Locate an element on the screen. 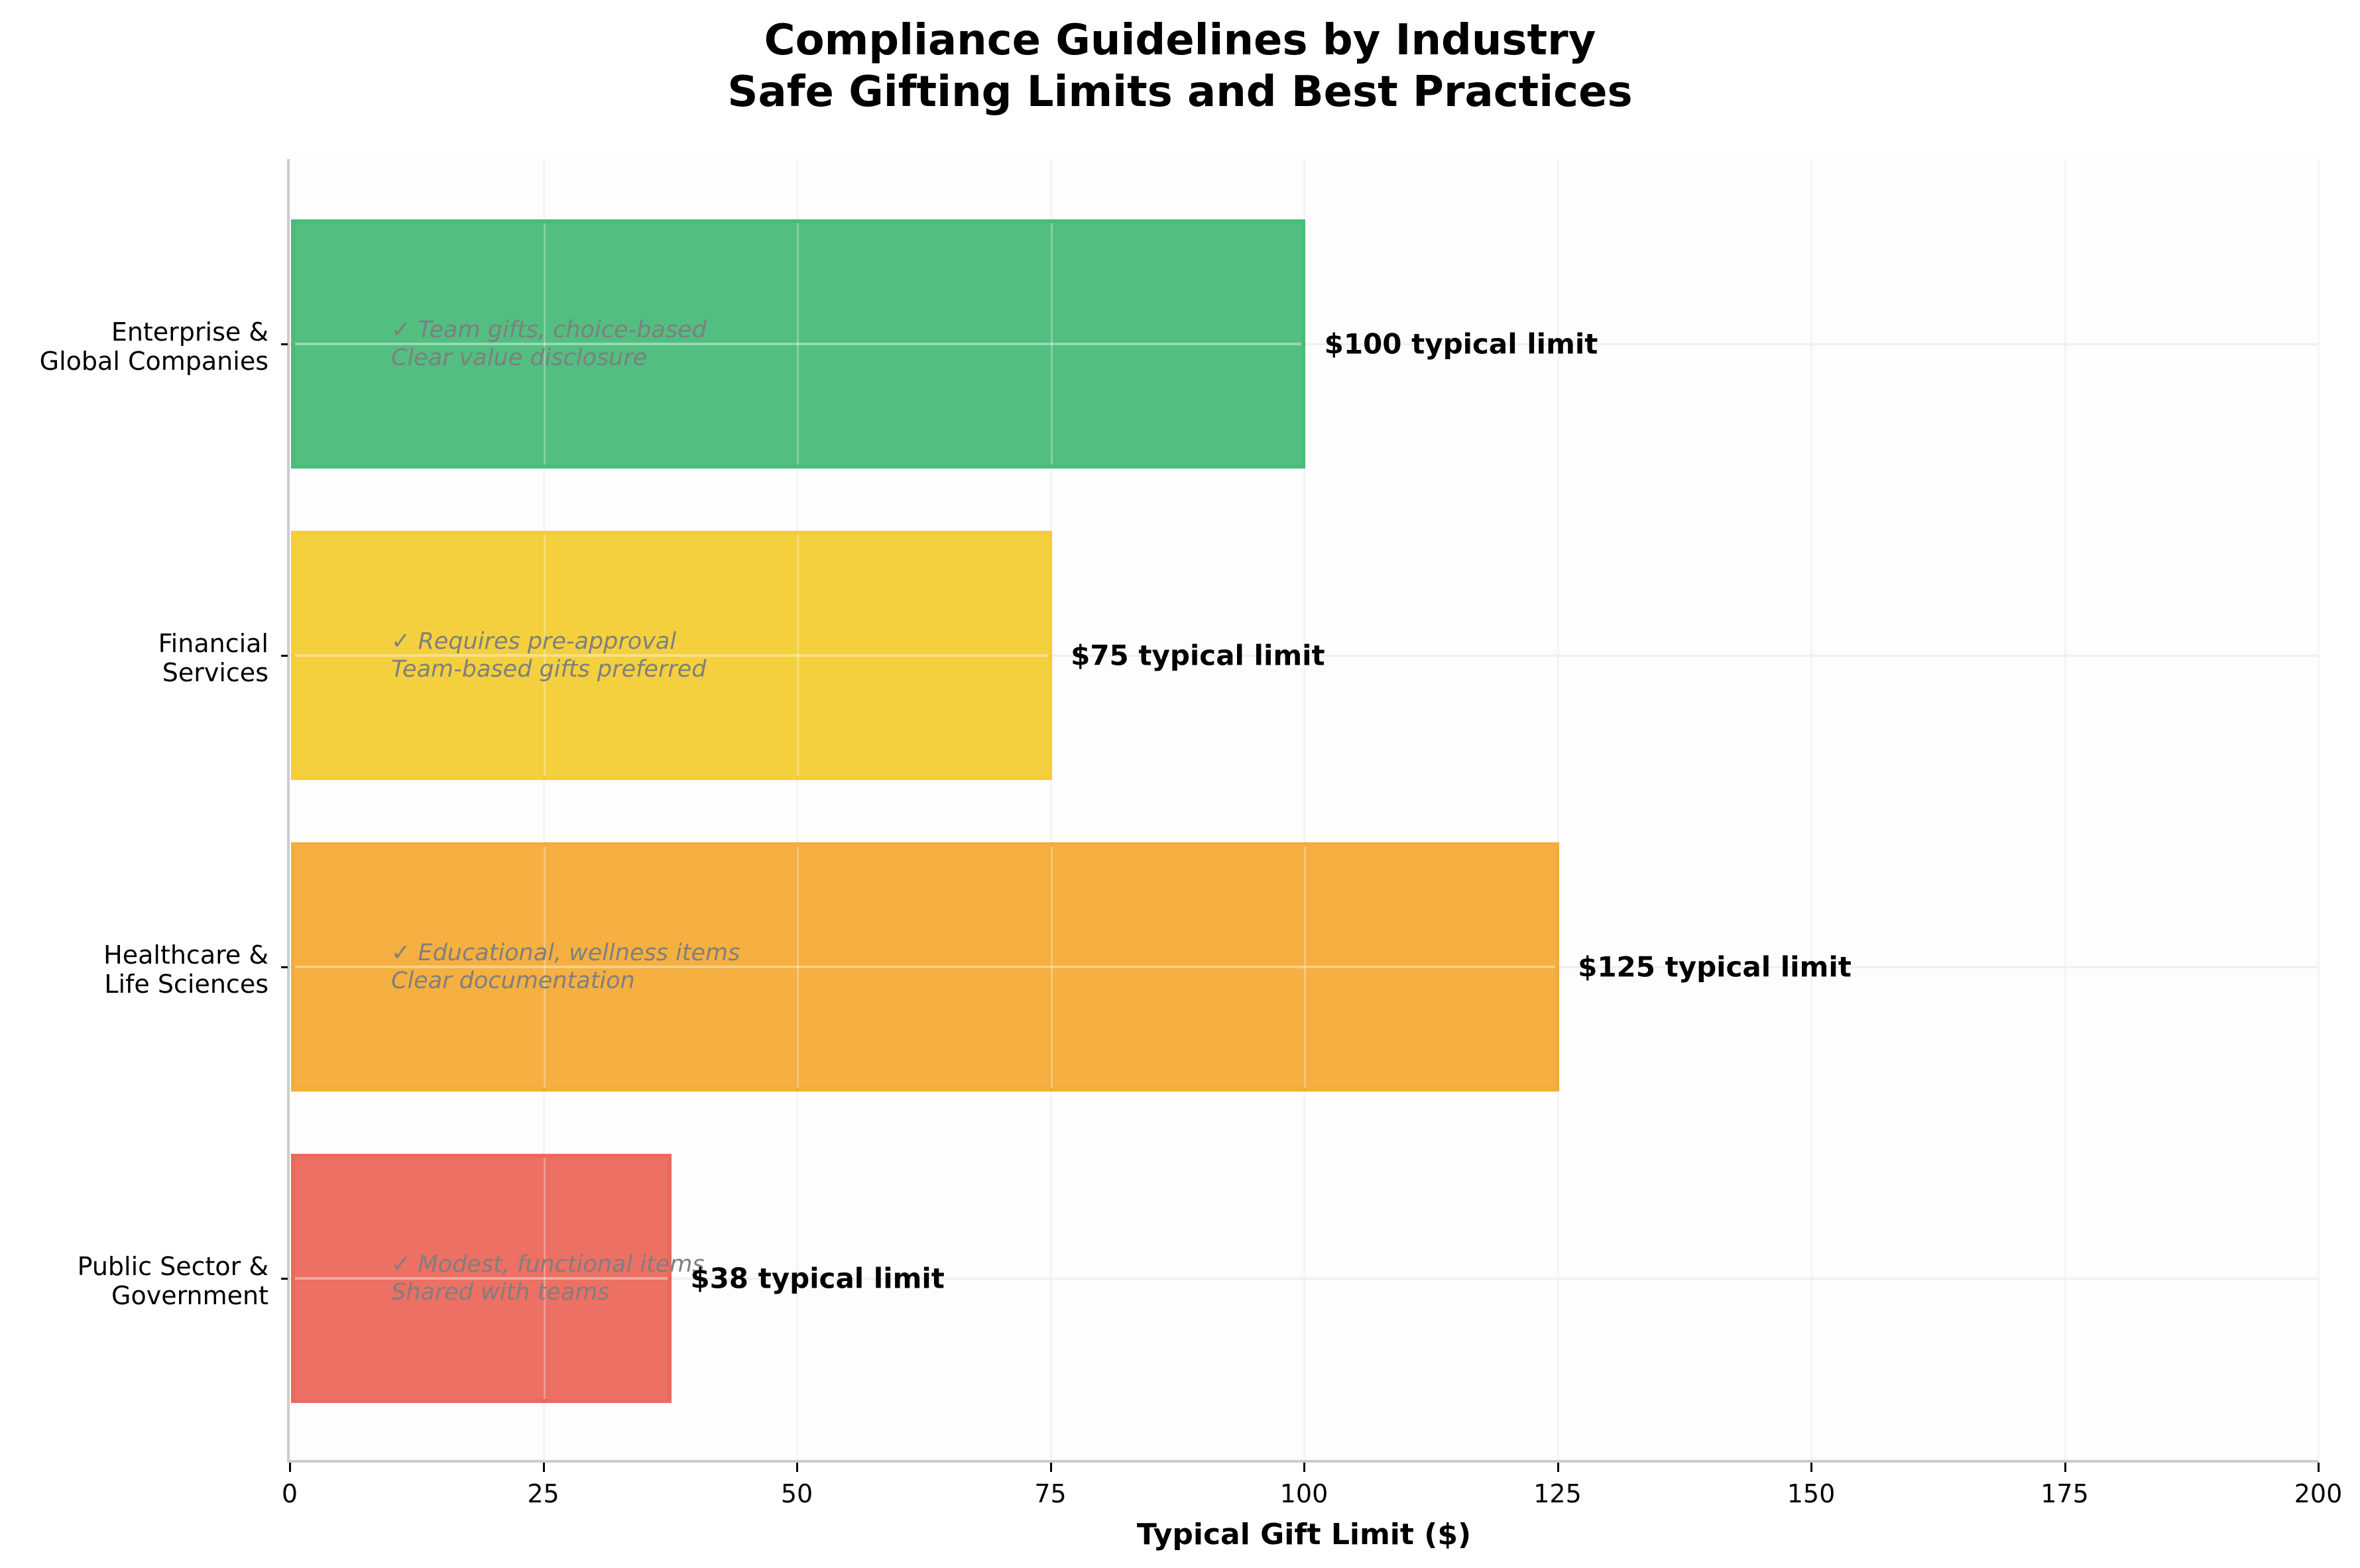 This screenshot has height=1568, width=2360. x-tick-label: 75 is located at coordinates (1050, 1494).